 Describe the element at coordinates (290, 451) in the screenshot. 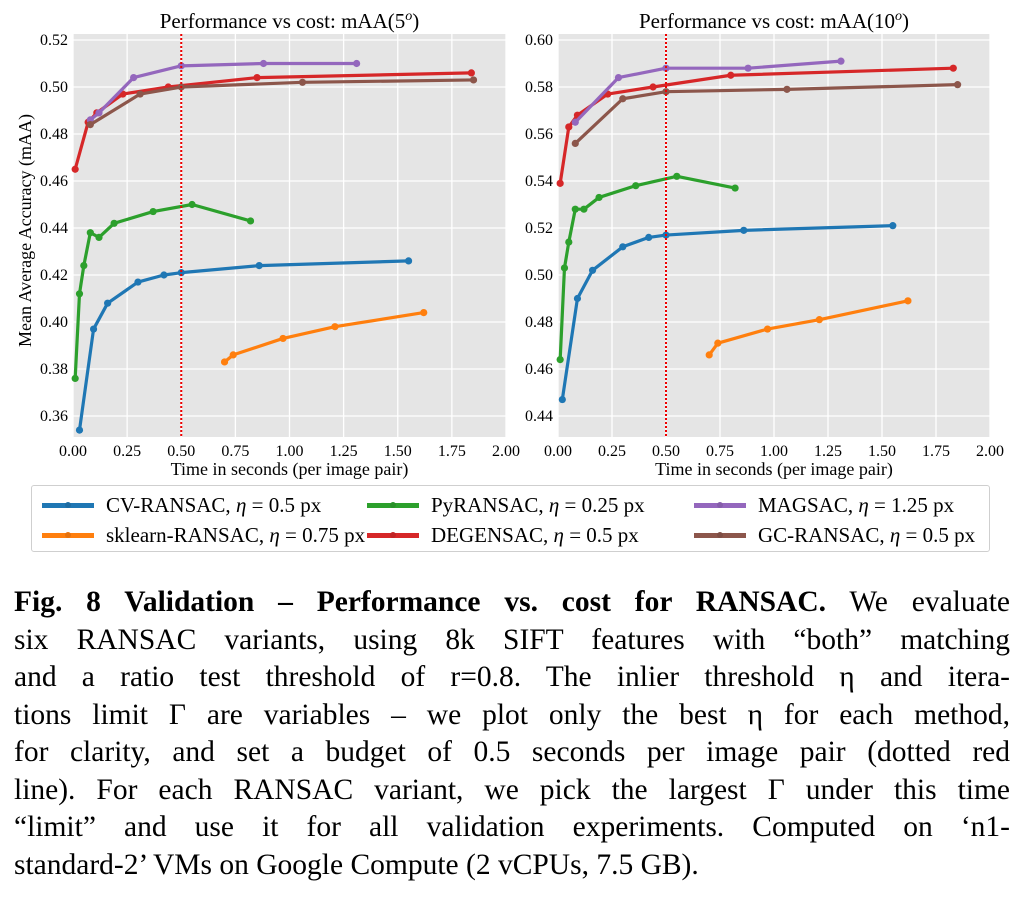

I see `x-tick-label: 1.00` at that location.